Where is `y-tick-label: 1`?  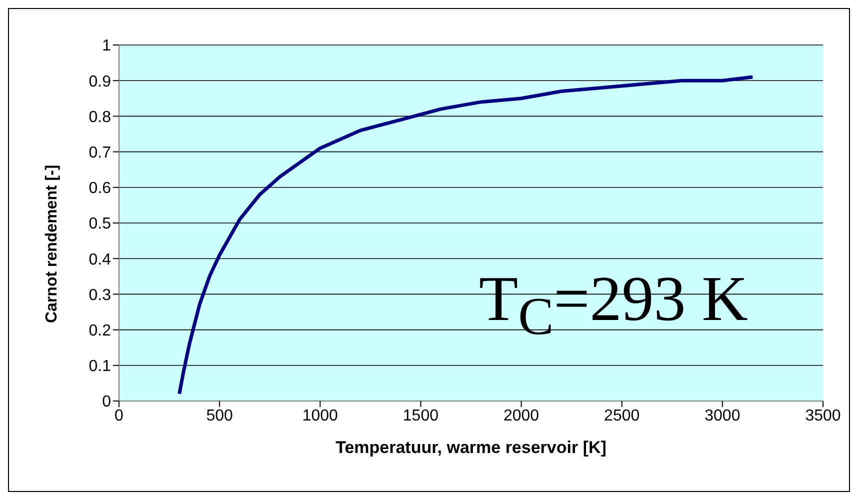
y-tick-label: 1 is located at coordinates (107, 46).